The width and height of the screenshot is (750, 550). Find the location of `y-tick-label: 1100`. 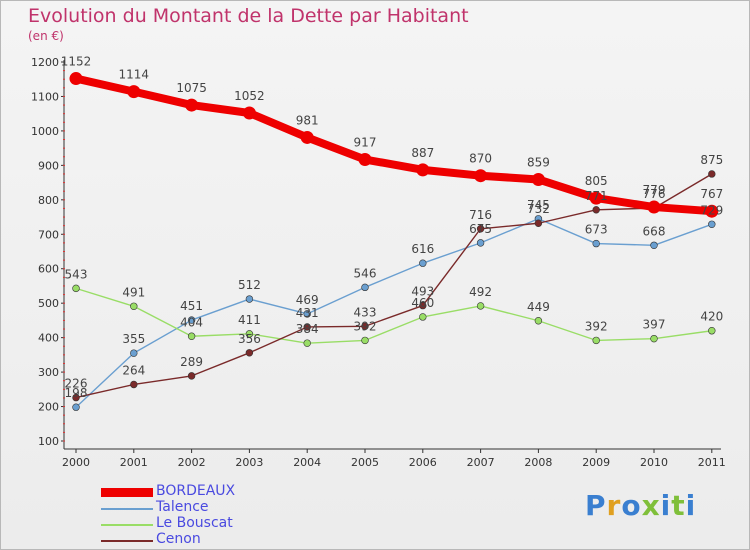

y-tick-label: 1100 is located at coordinates (45, 96).